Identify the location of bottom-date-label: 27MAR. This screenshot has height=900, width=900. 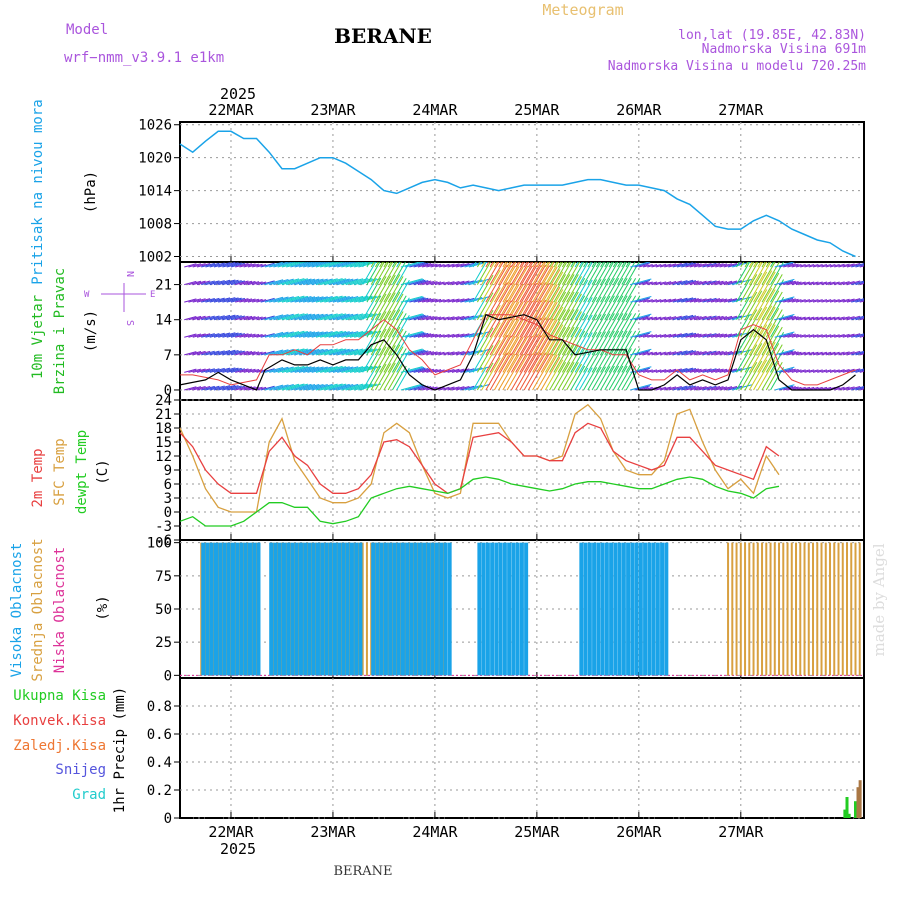
(741, 832).